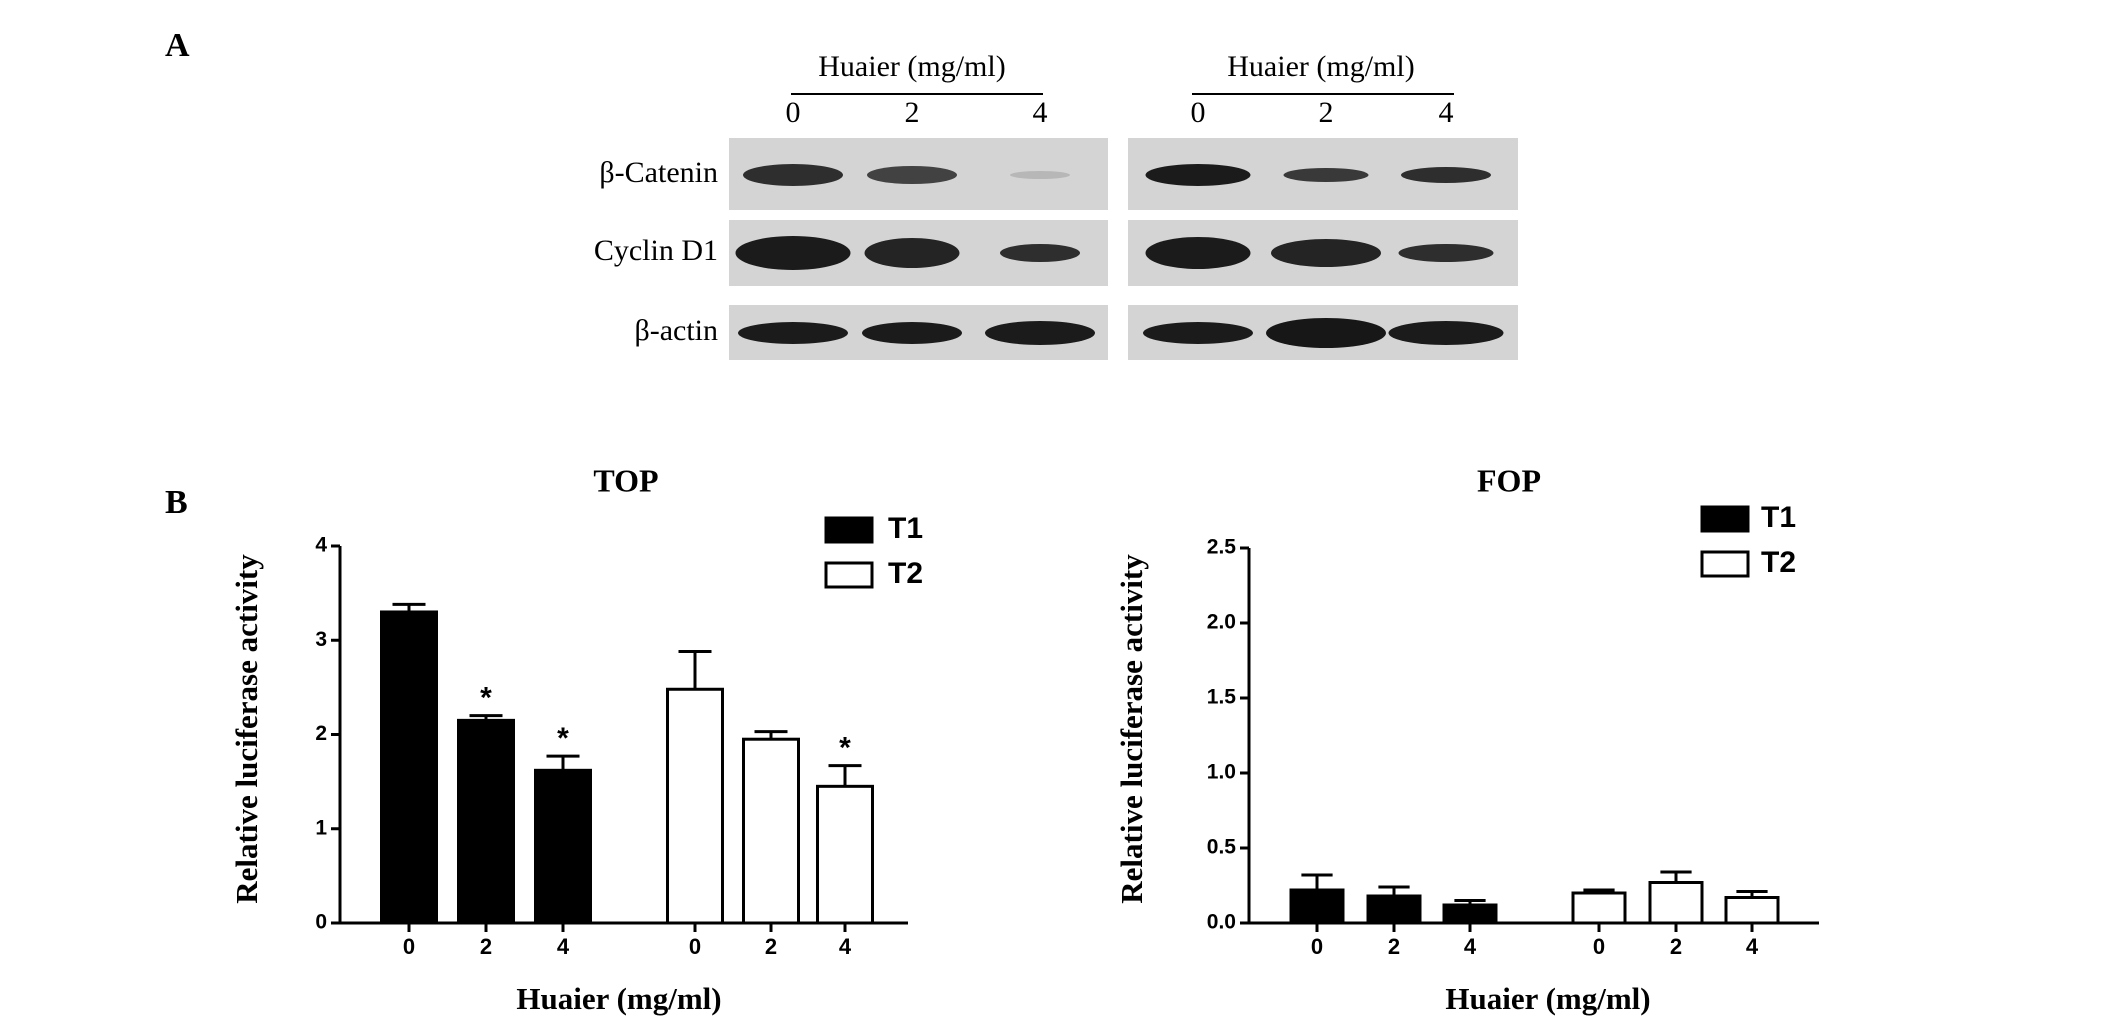 The height and width of the screenshot is (1031, 2126). I want to click on y-tick-label: 2.5, so click(1222, 547).